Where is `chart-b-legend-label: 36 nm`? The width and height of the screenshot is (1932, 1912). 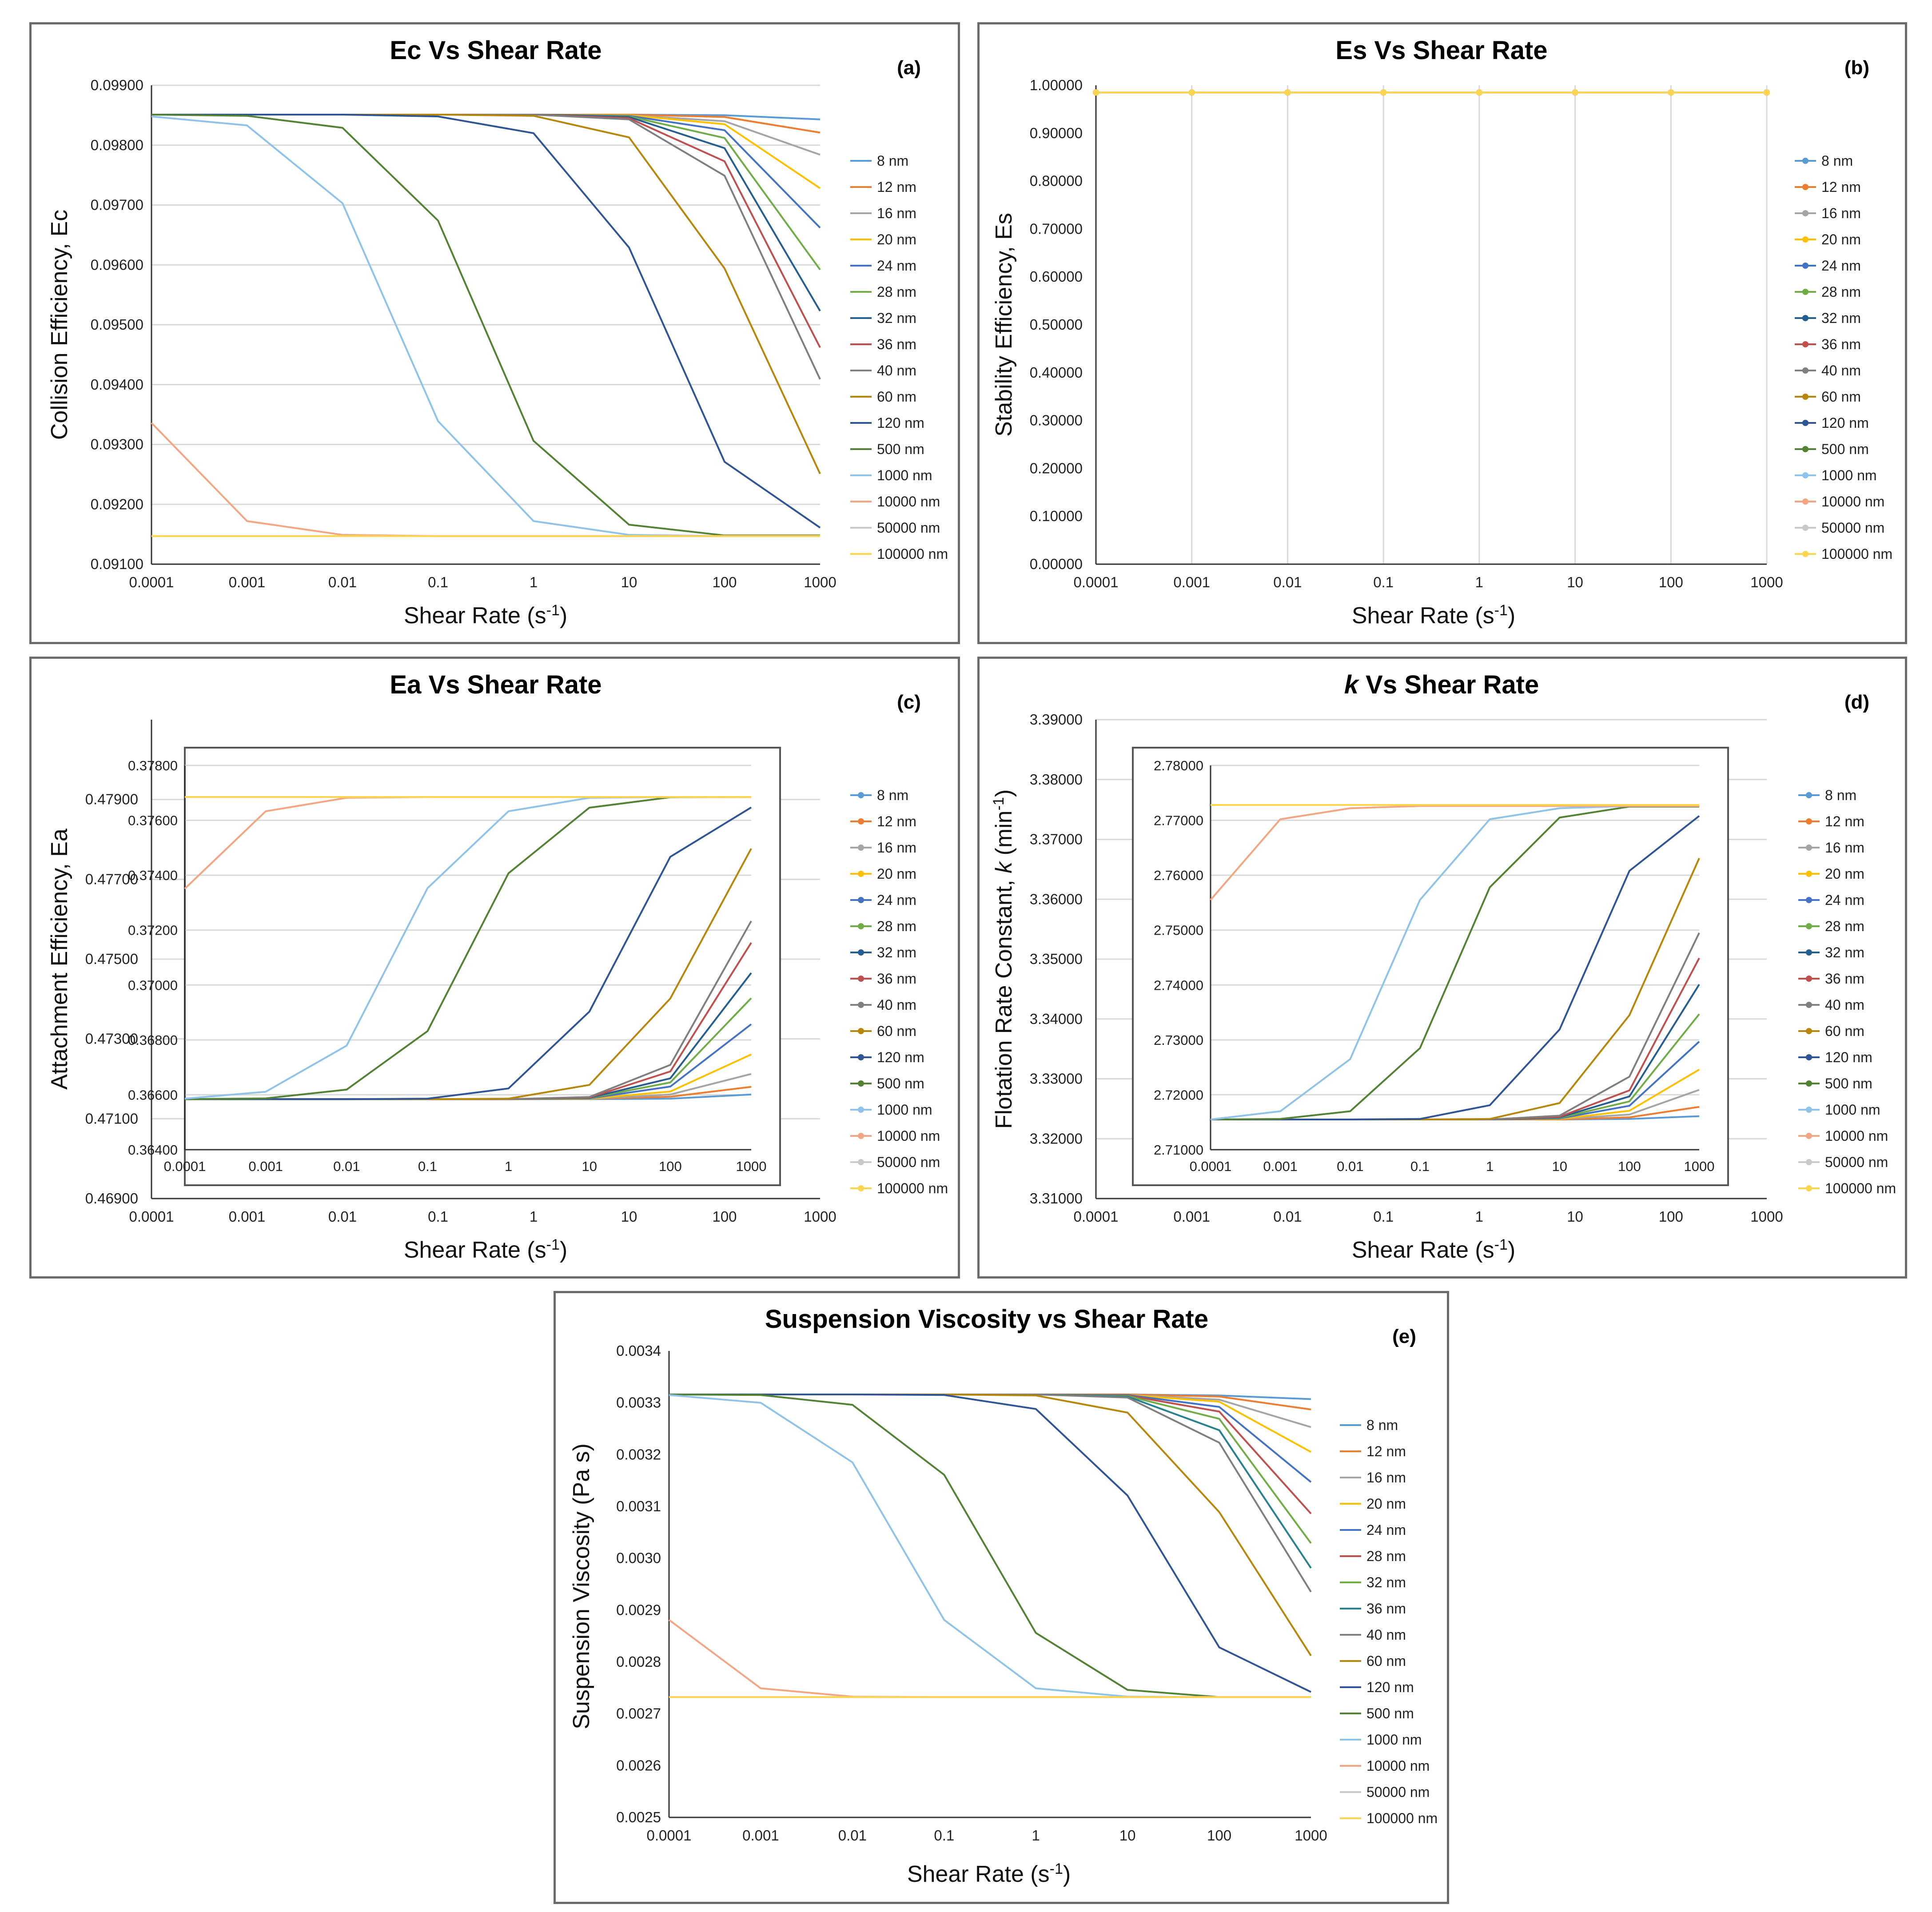 chart-b-legend-label: 36 nm is located at coordinates (1841, 344).